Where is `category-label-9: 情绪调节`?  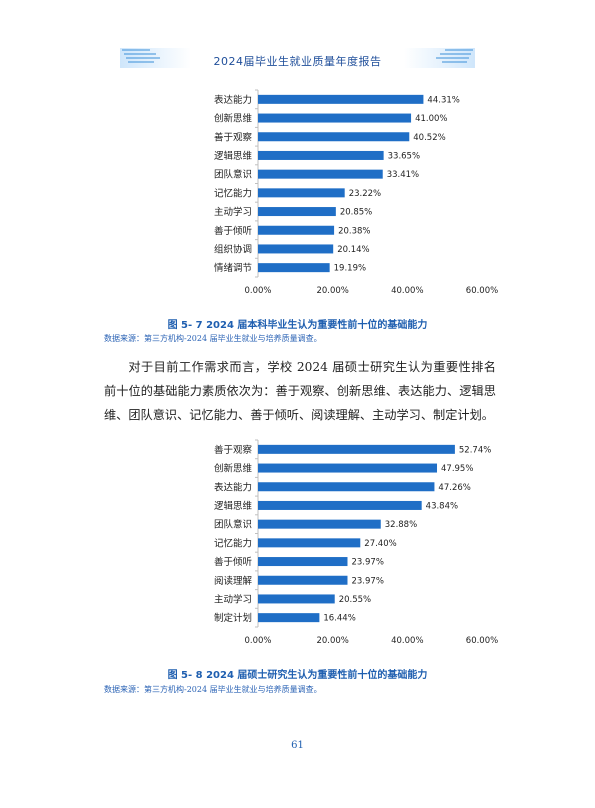 category-label-9: 情绪调节 is located at coordinates (233, 268).